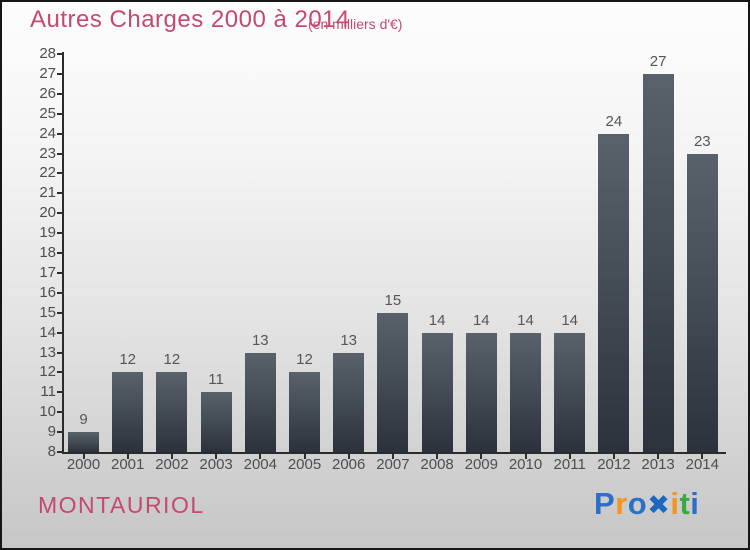 The width and height of the screenshot is (750, 550). I want to click on x-tick-2003, so click(216, 456).